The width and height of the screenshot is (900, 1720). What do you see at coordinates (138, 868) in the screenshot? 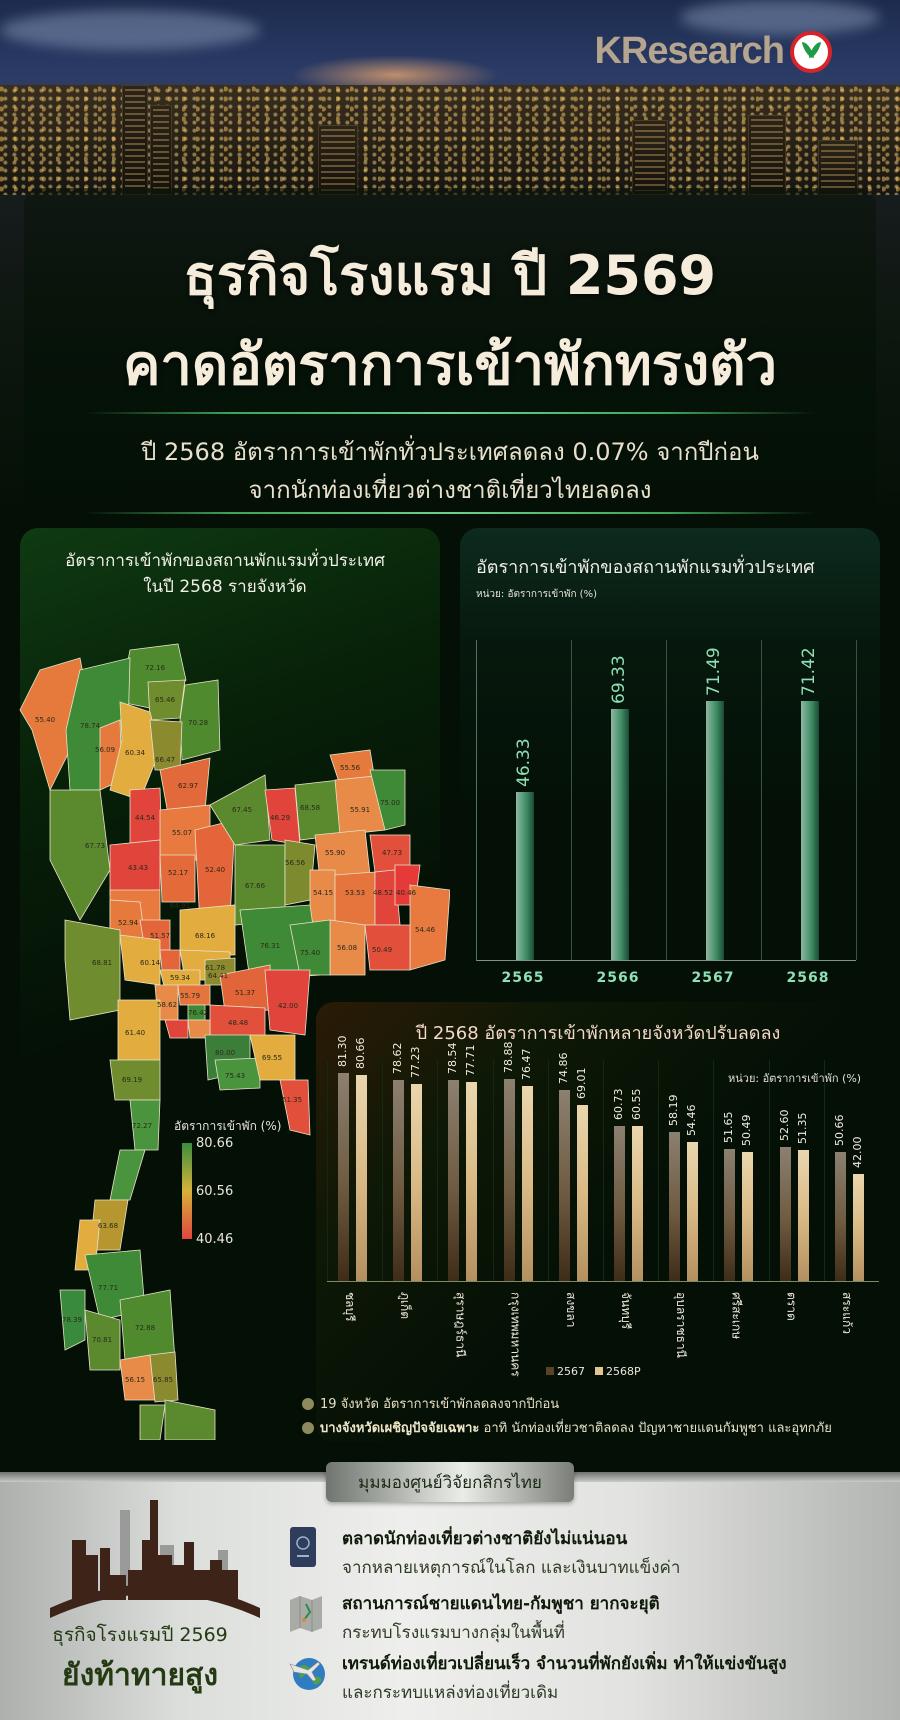
I see `map-value-label: 43.43` at bounding box center [138, 868].